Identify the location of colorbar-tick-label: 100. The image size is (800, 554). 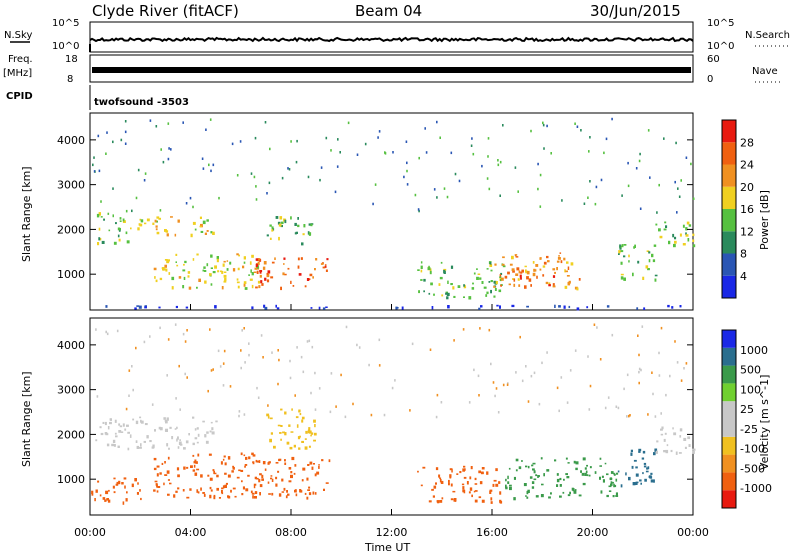
(750, 389).